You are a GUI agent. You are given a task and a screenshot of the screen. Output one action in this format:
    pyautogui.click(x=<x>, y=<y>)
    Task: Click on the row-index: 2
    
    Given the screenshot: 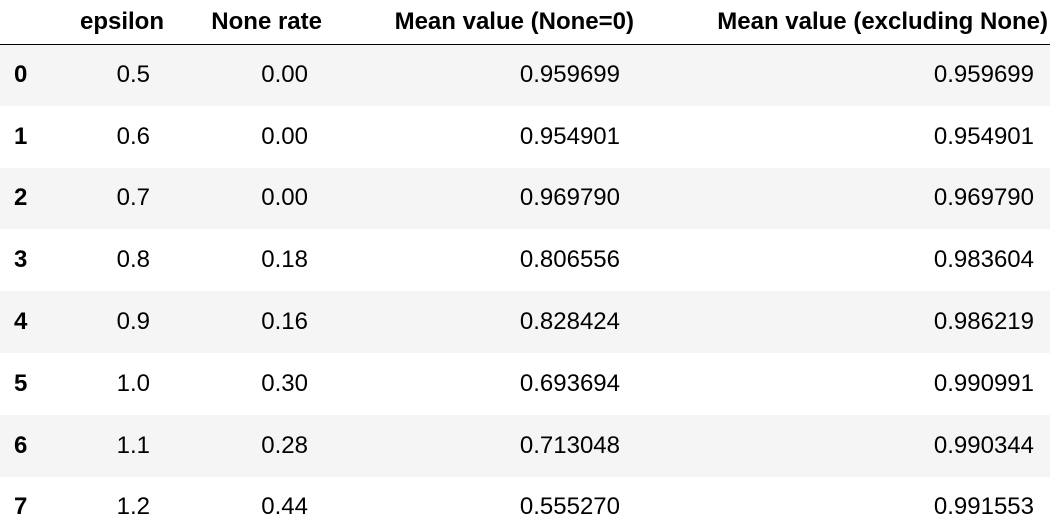 What is the action you would take?
    pyautogui.click(x=21, y=198)
    